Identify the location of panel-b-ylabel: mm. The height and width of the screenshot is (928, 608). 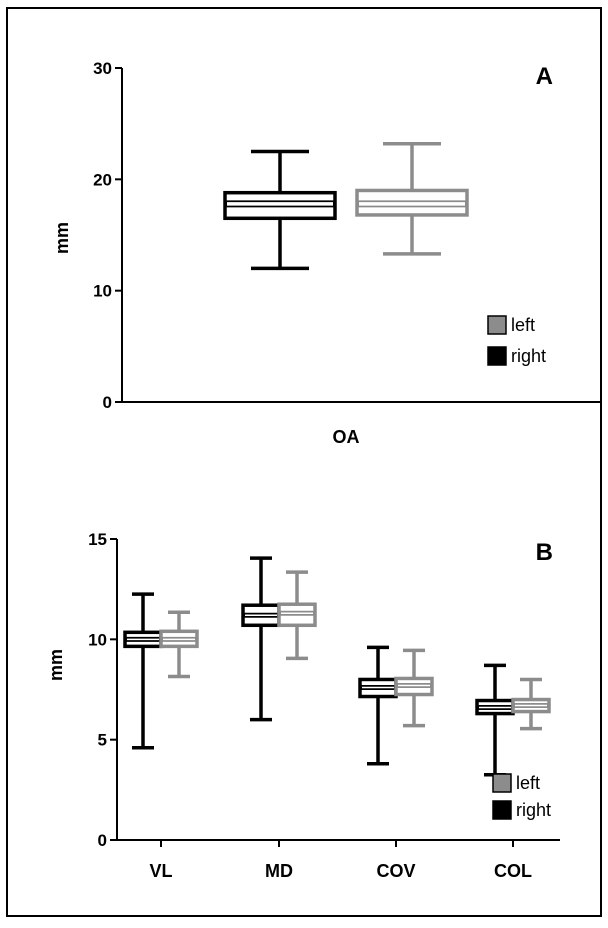
(56, 665).